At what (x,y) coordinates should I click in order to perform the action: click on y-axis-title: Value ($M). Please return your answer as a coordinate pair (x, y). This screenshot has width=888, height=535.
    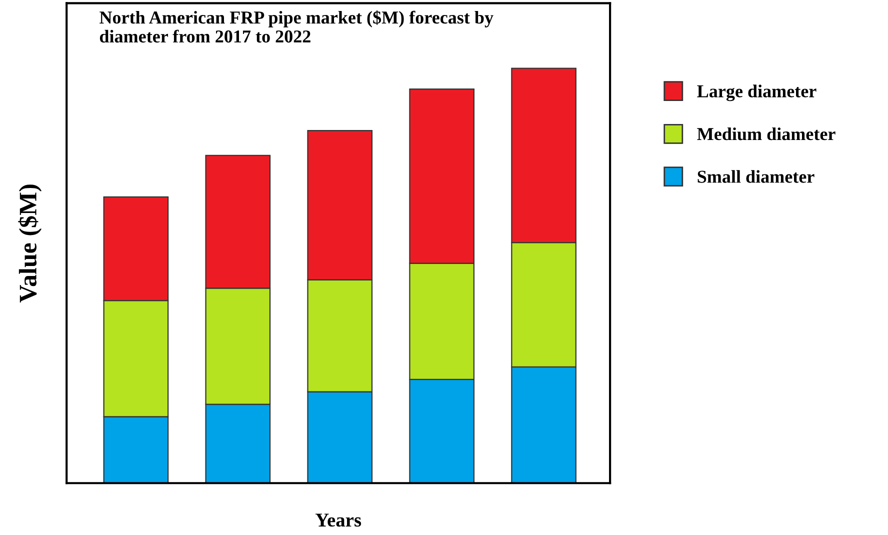
    Looking at the image, I should click on (30, 243).